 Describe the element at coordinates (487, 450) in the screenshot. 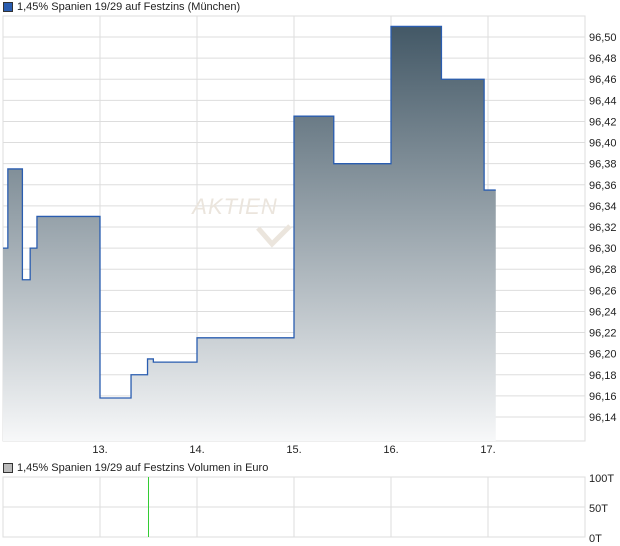

I see `x-tick-label: 17.` at that location.